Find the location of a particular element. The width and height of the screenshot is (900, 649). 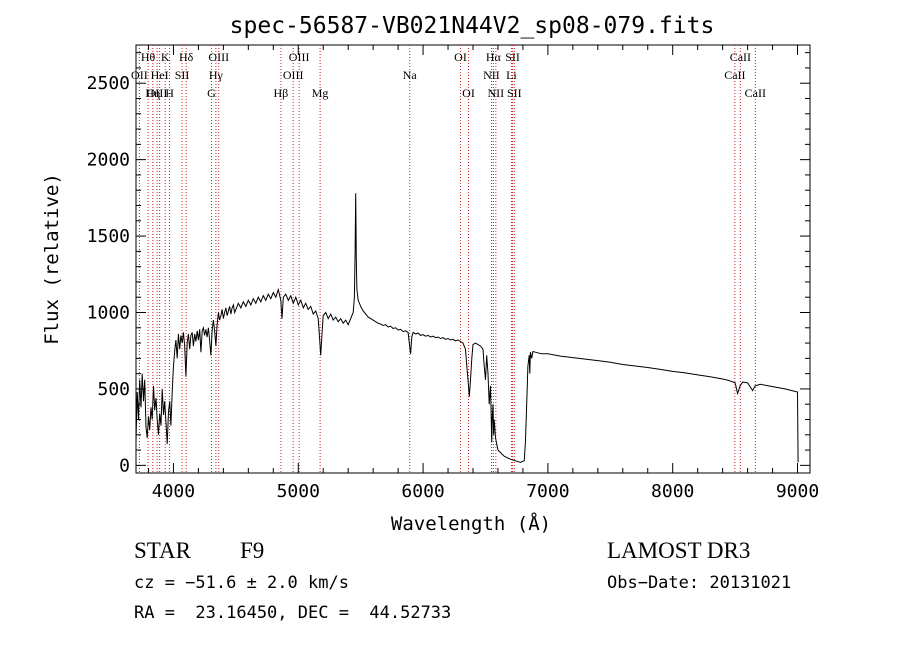

velocity-readout: cz = −51.6 ± 2.0 km/s is located at coordinates (241, 583).